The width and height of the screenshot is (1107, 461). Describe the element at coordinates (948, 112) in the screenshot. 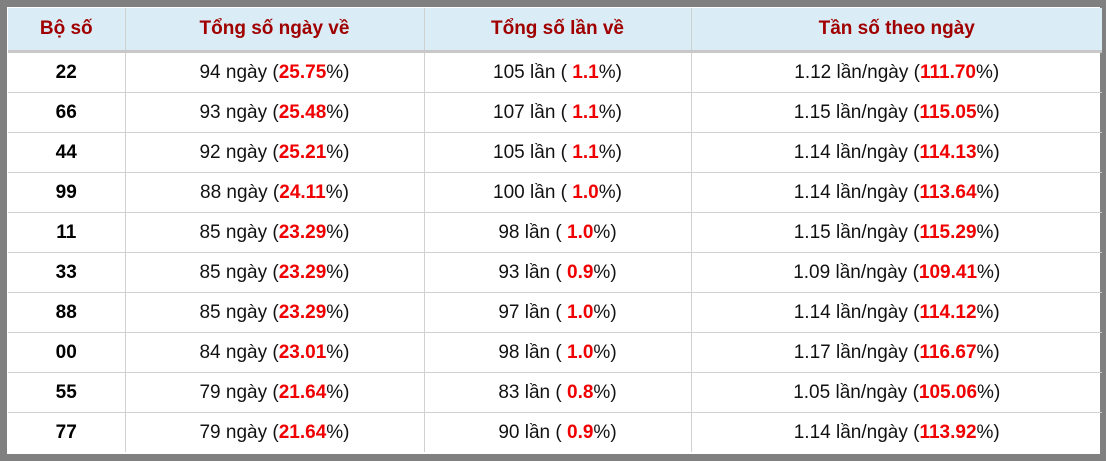

I see `tan-so-percent: 115.05` at that location.